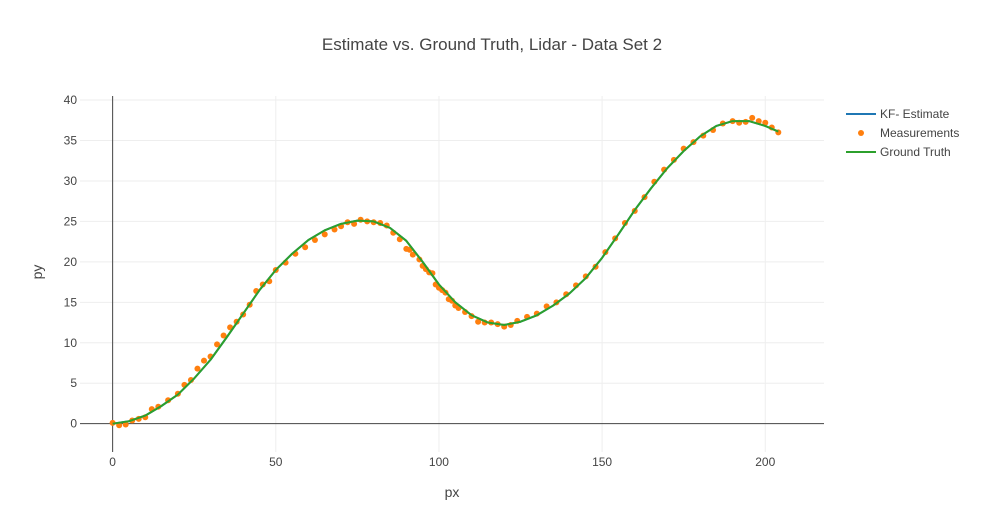  I want to click on y-tick-label: 15, so click(71, 302).